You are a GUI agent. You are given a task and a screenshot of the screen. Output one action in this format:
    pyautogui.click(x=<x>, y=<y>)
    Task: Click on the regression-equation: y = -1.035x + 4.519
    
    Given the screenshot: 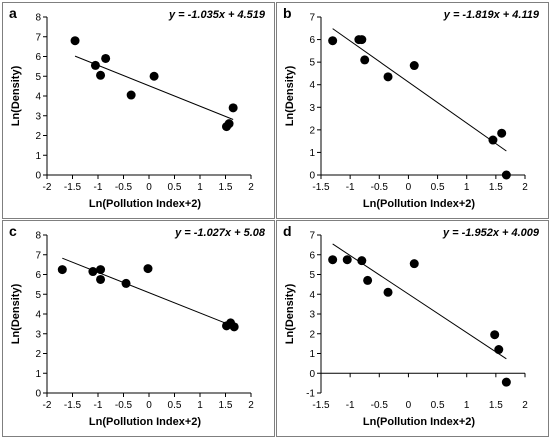 What is the action you would take?
    pyautogui.click(x=217, y=15)
    